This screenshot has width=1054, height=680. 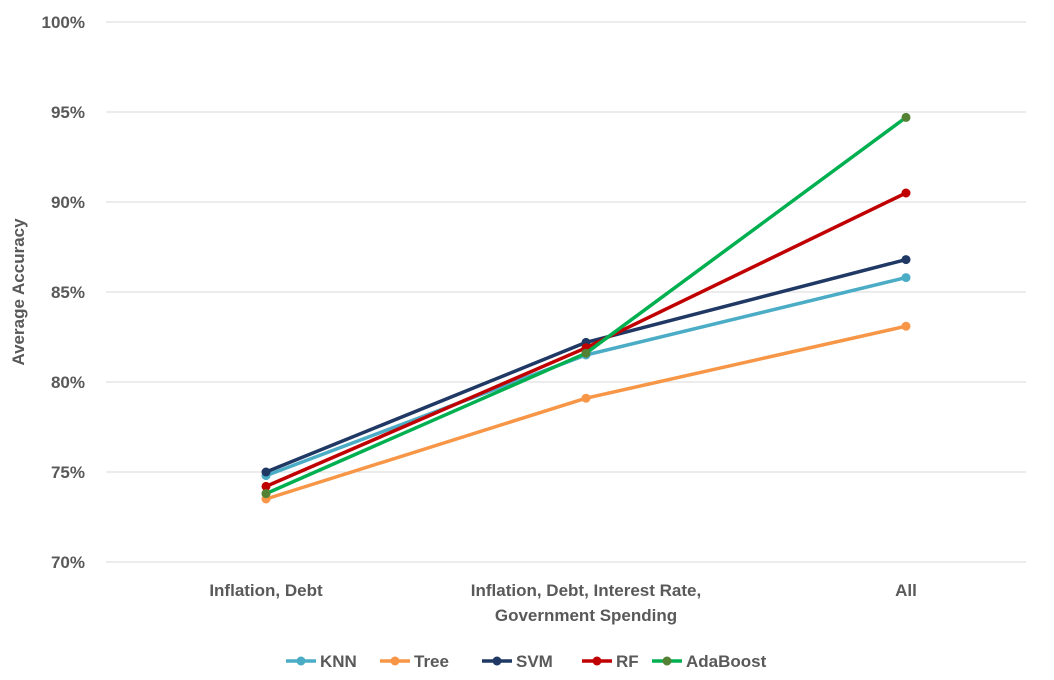 What do you see at coordinates (610, 661) in the screenshot?
I see `legend-item-rf: RF` at bounding box center [610, 661].